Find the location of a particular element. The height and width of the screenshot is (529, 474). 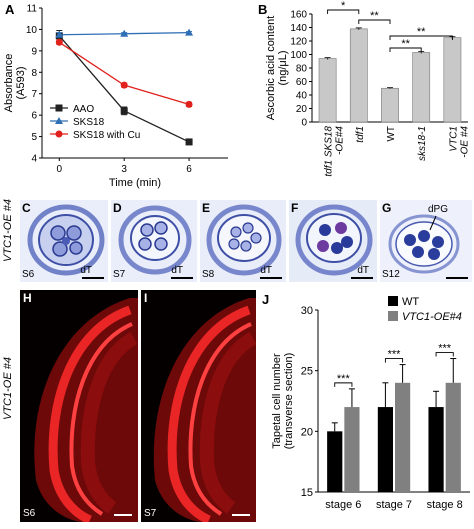

panel-letter-c: C is located at coordinates (26, 208).